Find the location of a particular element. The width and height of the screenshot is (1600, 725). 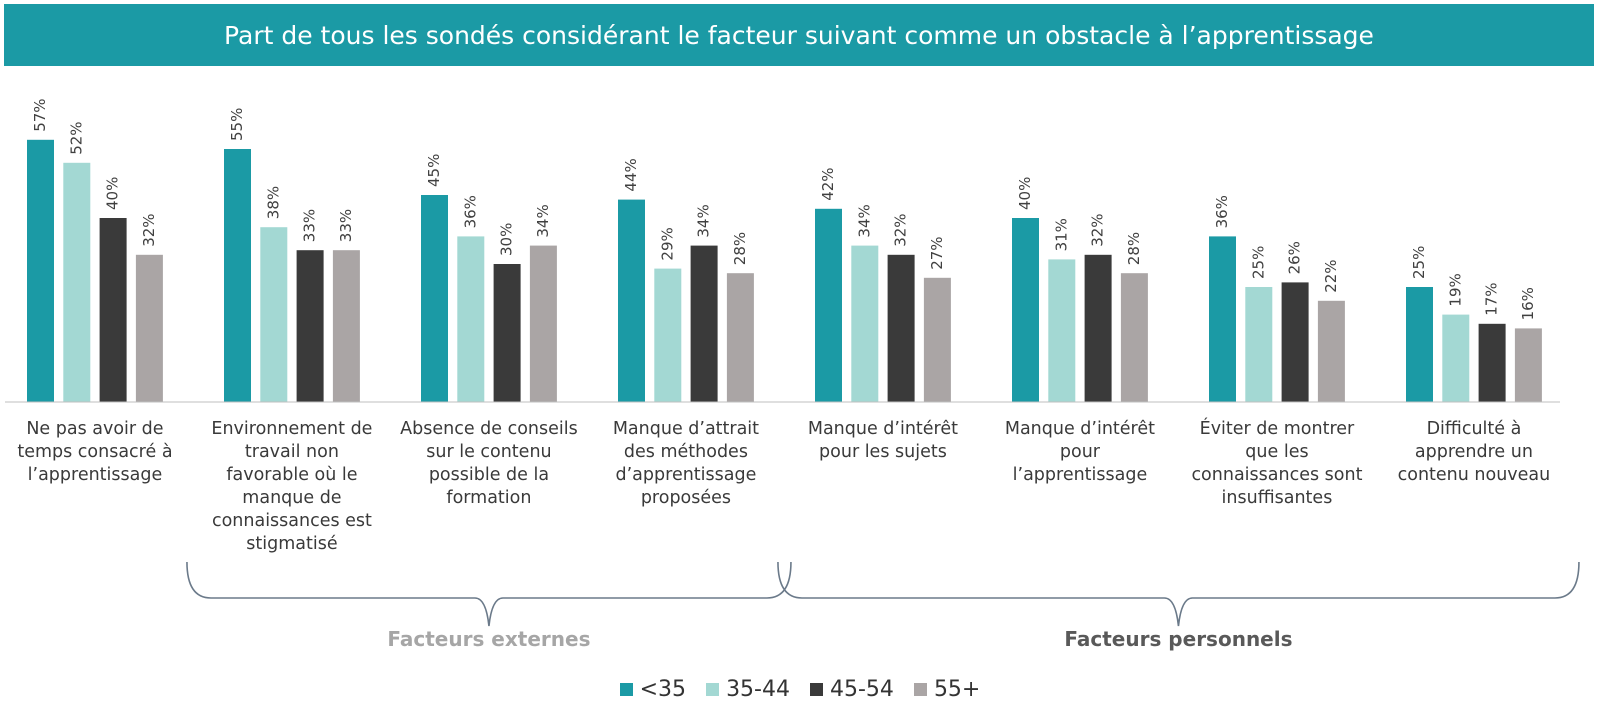

category-label-line: proposées is located at coordinates (686, 498).